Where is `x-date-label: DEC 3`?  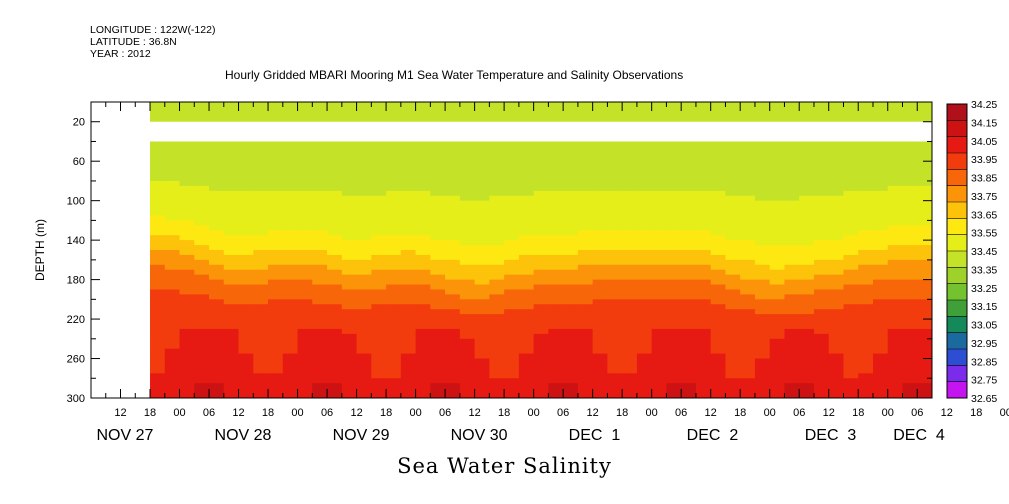
x-date-label: DEC 3 is located at coordinates (831, 435).